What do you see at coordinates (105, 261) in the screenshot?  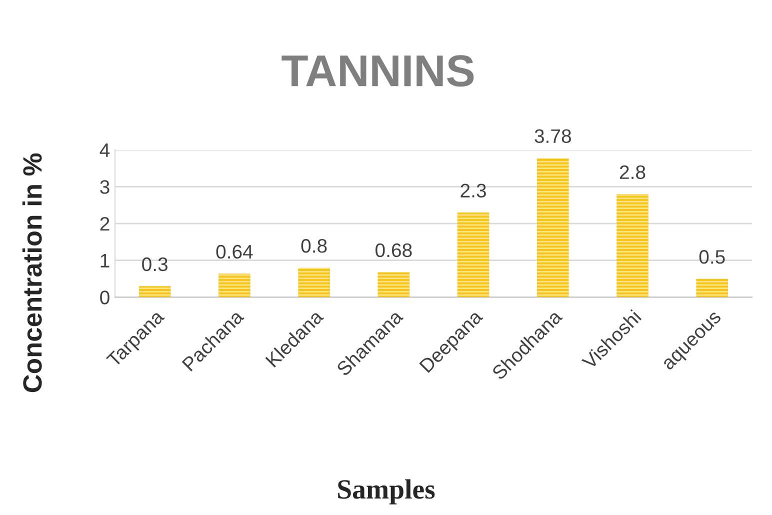 I see `y-tick-label: 1` at bounding box center [105, 261].